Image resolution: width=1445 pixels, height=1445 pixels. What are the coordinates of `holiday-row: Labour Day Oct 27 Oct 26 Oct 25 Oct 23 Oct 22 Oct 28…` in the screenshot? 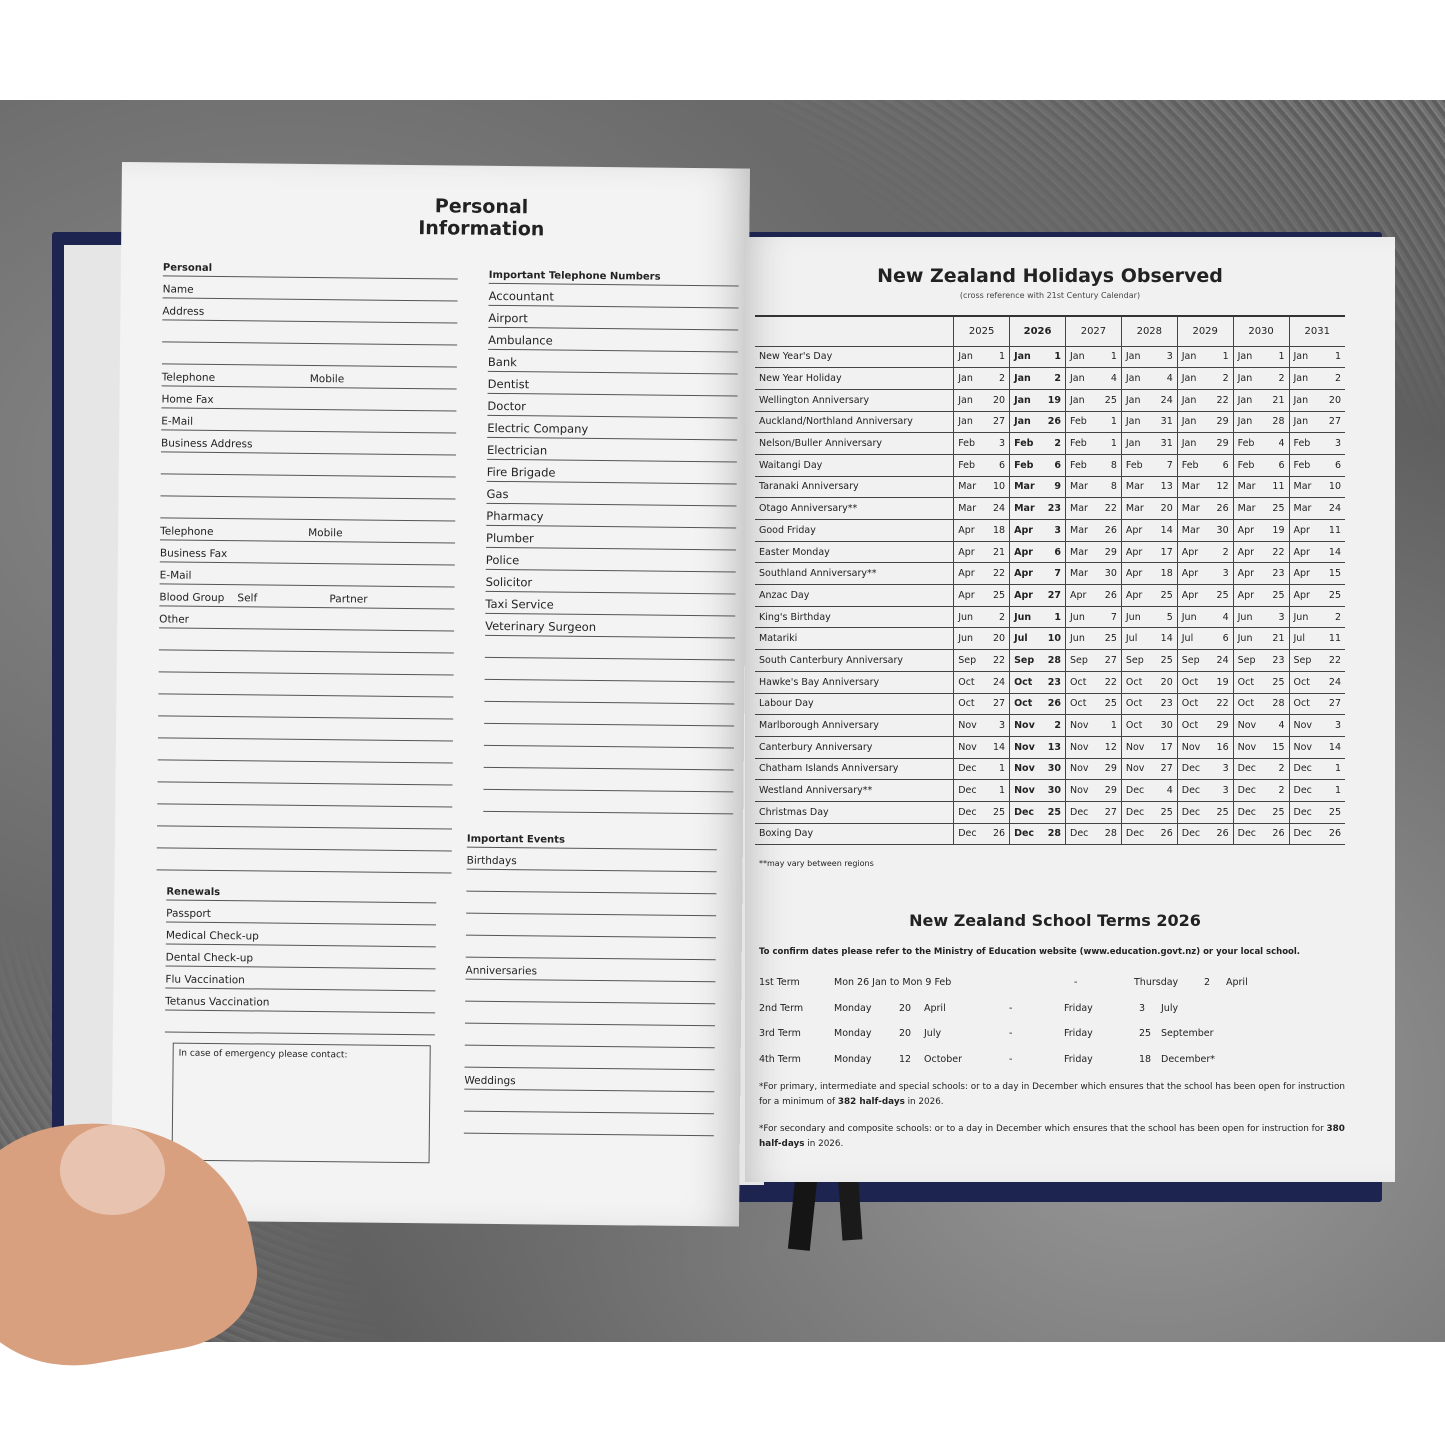 It's located at (1050, 704).